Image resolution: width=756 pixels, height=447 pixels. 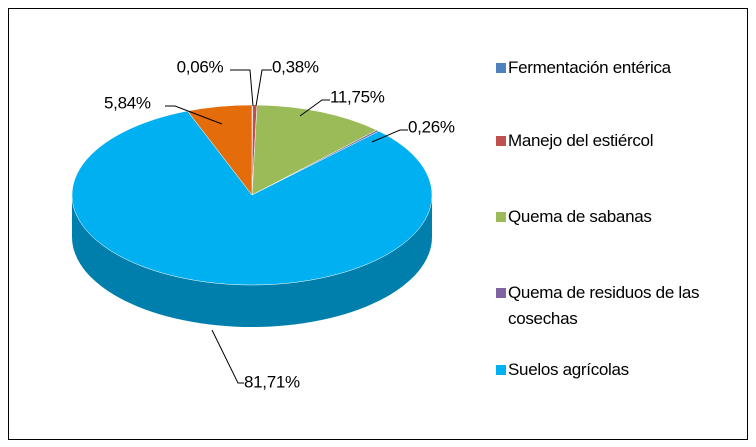 I want to click on legend-item: Quema de residuos de las cosechas, so click(x=619, y=306).